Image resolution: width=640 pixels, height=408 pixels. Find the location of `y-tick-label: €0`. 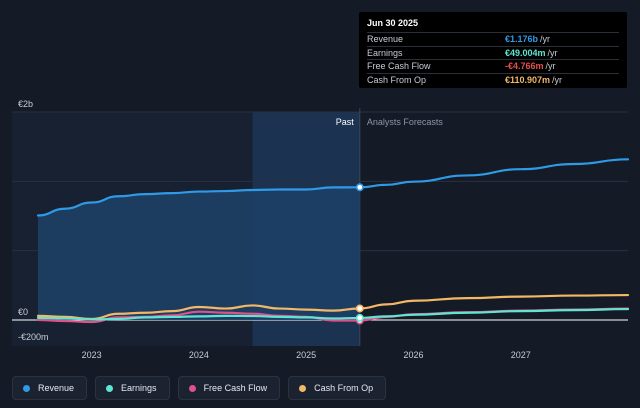

y-tick-label: €0 is located at coordinates (23, 312).